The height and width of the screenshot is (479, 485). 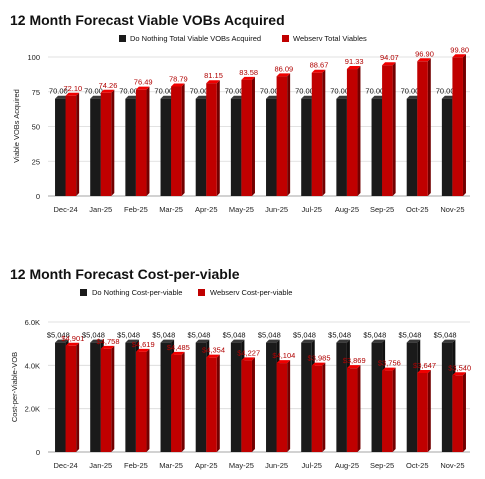 What do you see at coordinates (143, 82) in the screenshot?
I see `chart1-data-label: 76.49` at bounding box center [143, 82].